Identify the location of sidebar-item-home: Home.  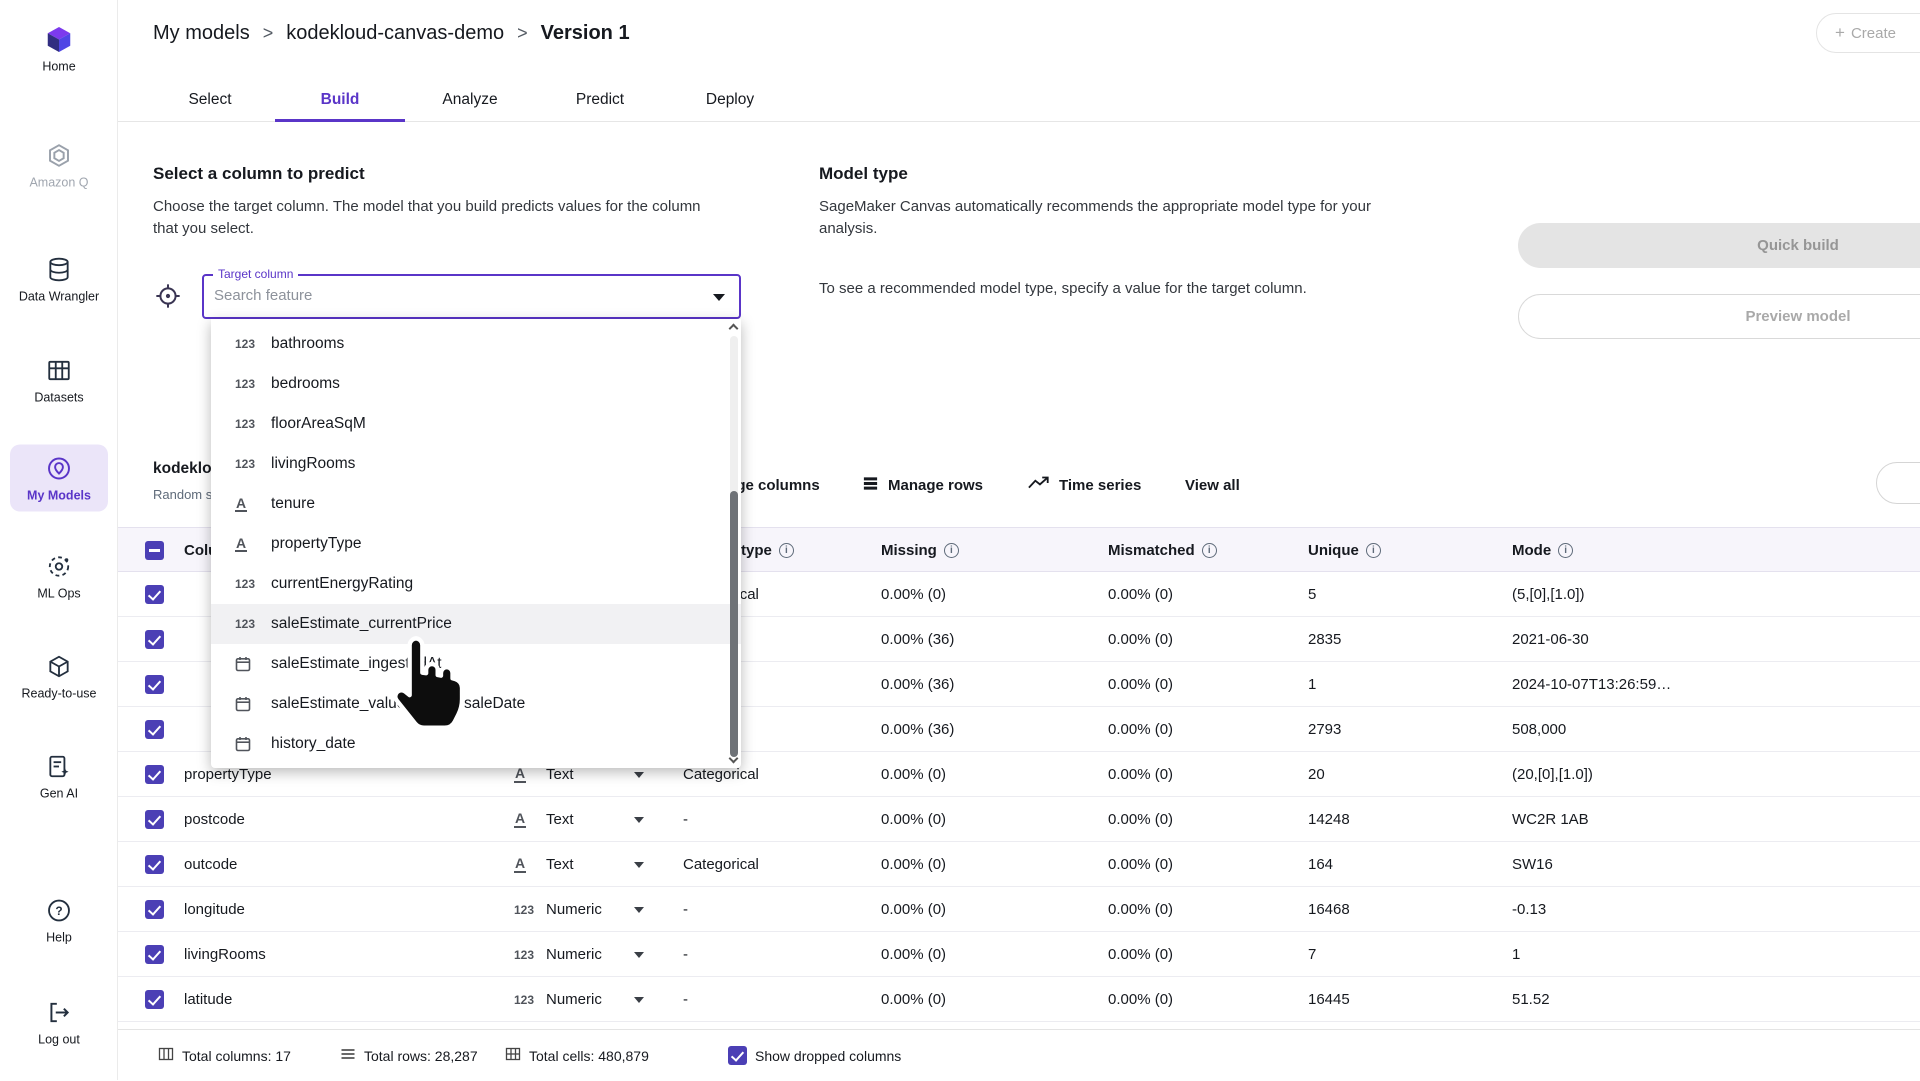
(59, 49).